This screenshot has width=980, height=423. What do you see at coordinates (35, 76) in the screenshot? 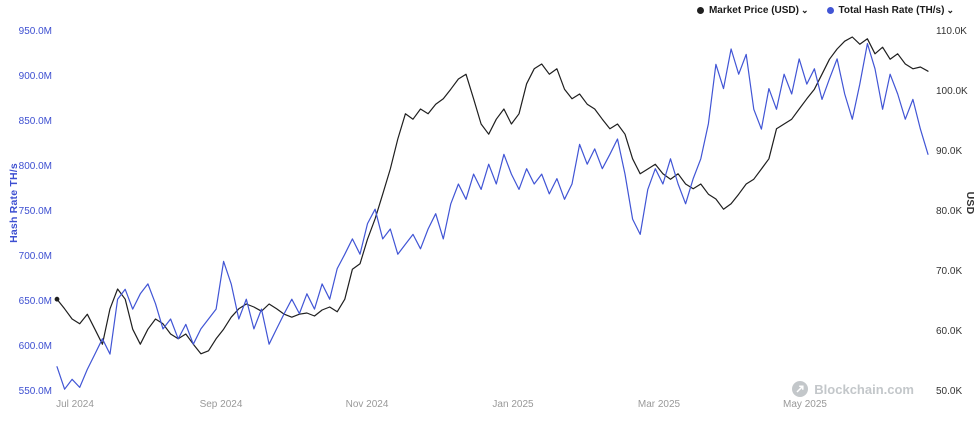
I see `left-axis-tick-label: 900.0M` at bounding box center [35, 76].